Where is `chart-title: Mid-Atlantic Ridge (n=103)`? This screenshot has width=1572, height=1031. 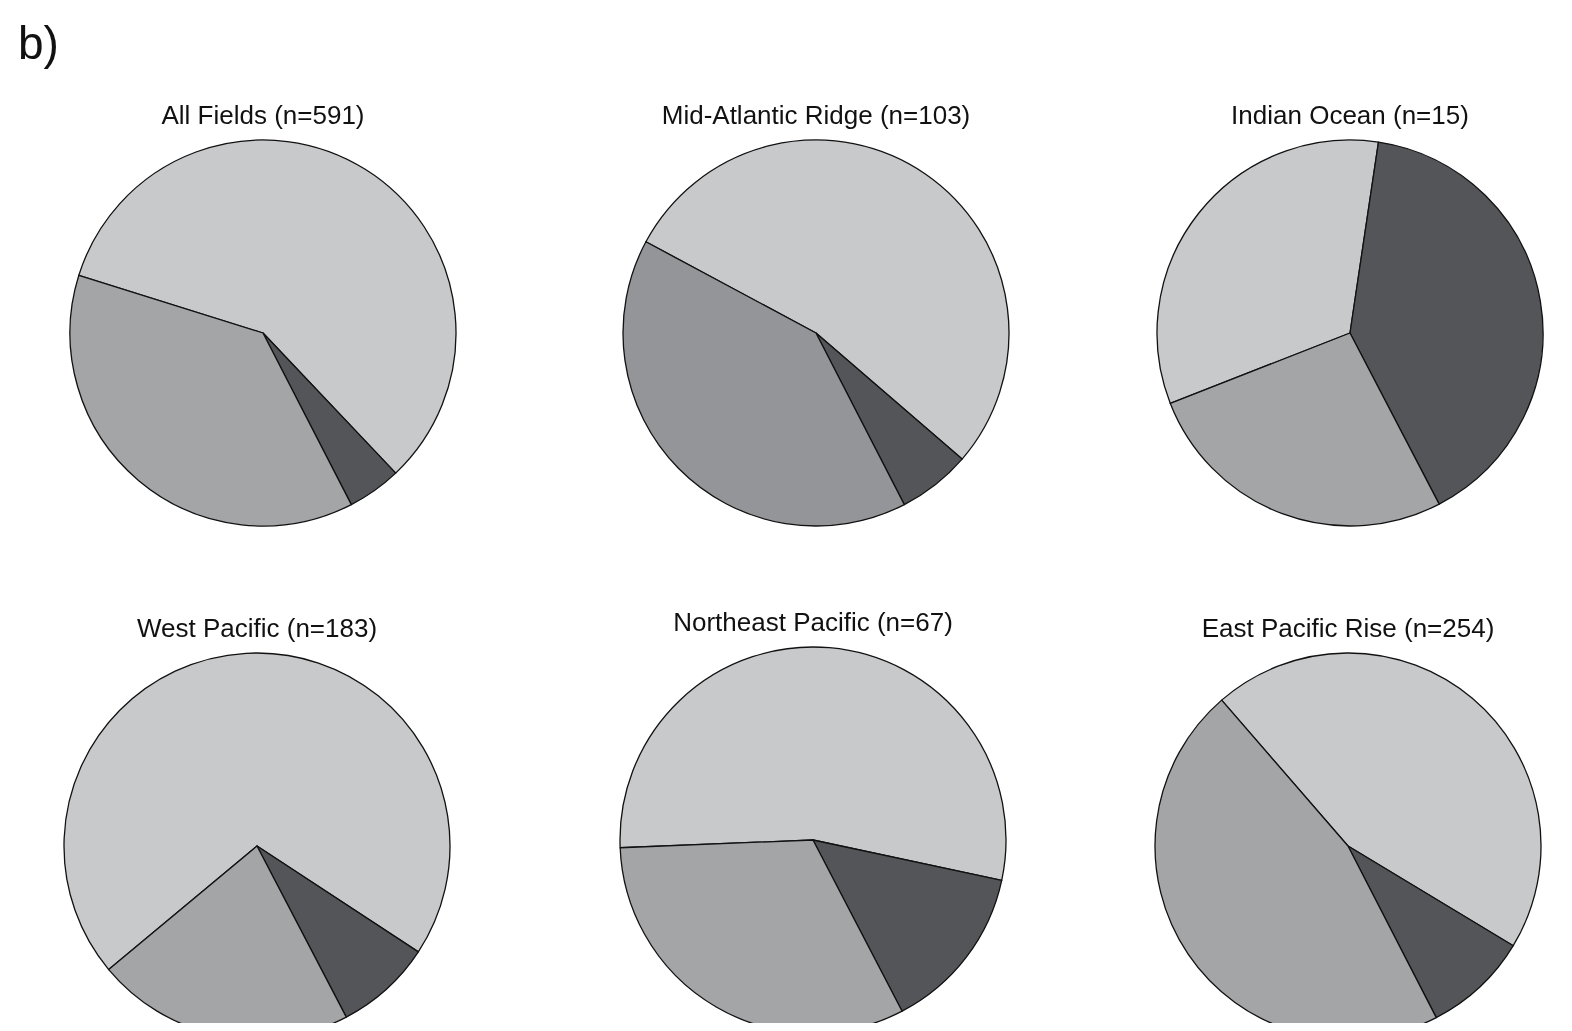 chart-title: Mid-Atlantic Ridge (n=103) is located at coordinates (816, 115).